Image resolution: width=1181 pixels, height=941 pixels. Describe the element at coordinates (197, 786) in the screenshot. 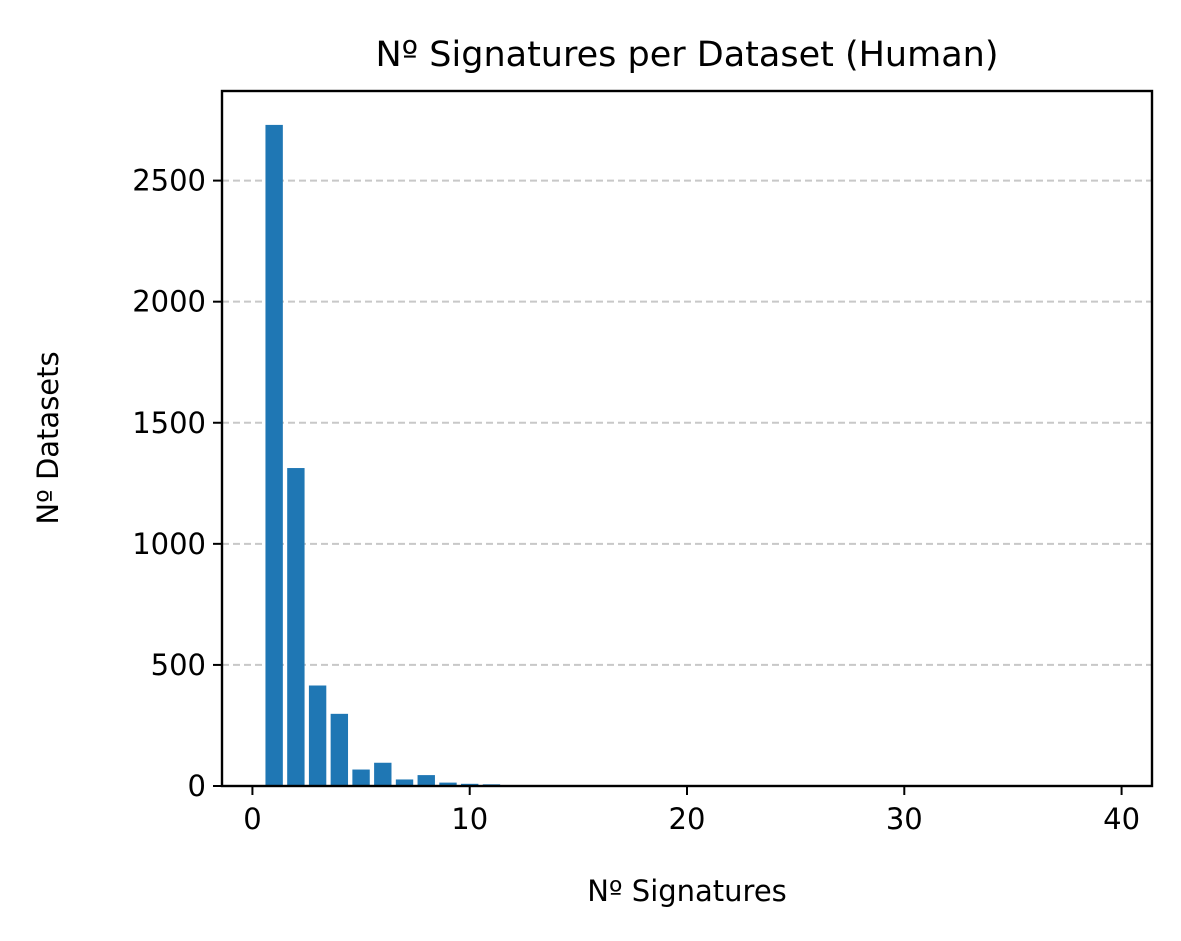

I see `y-tick-label: 0` at that location.